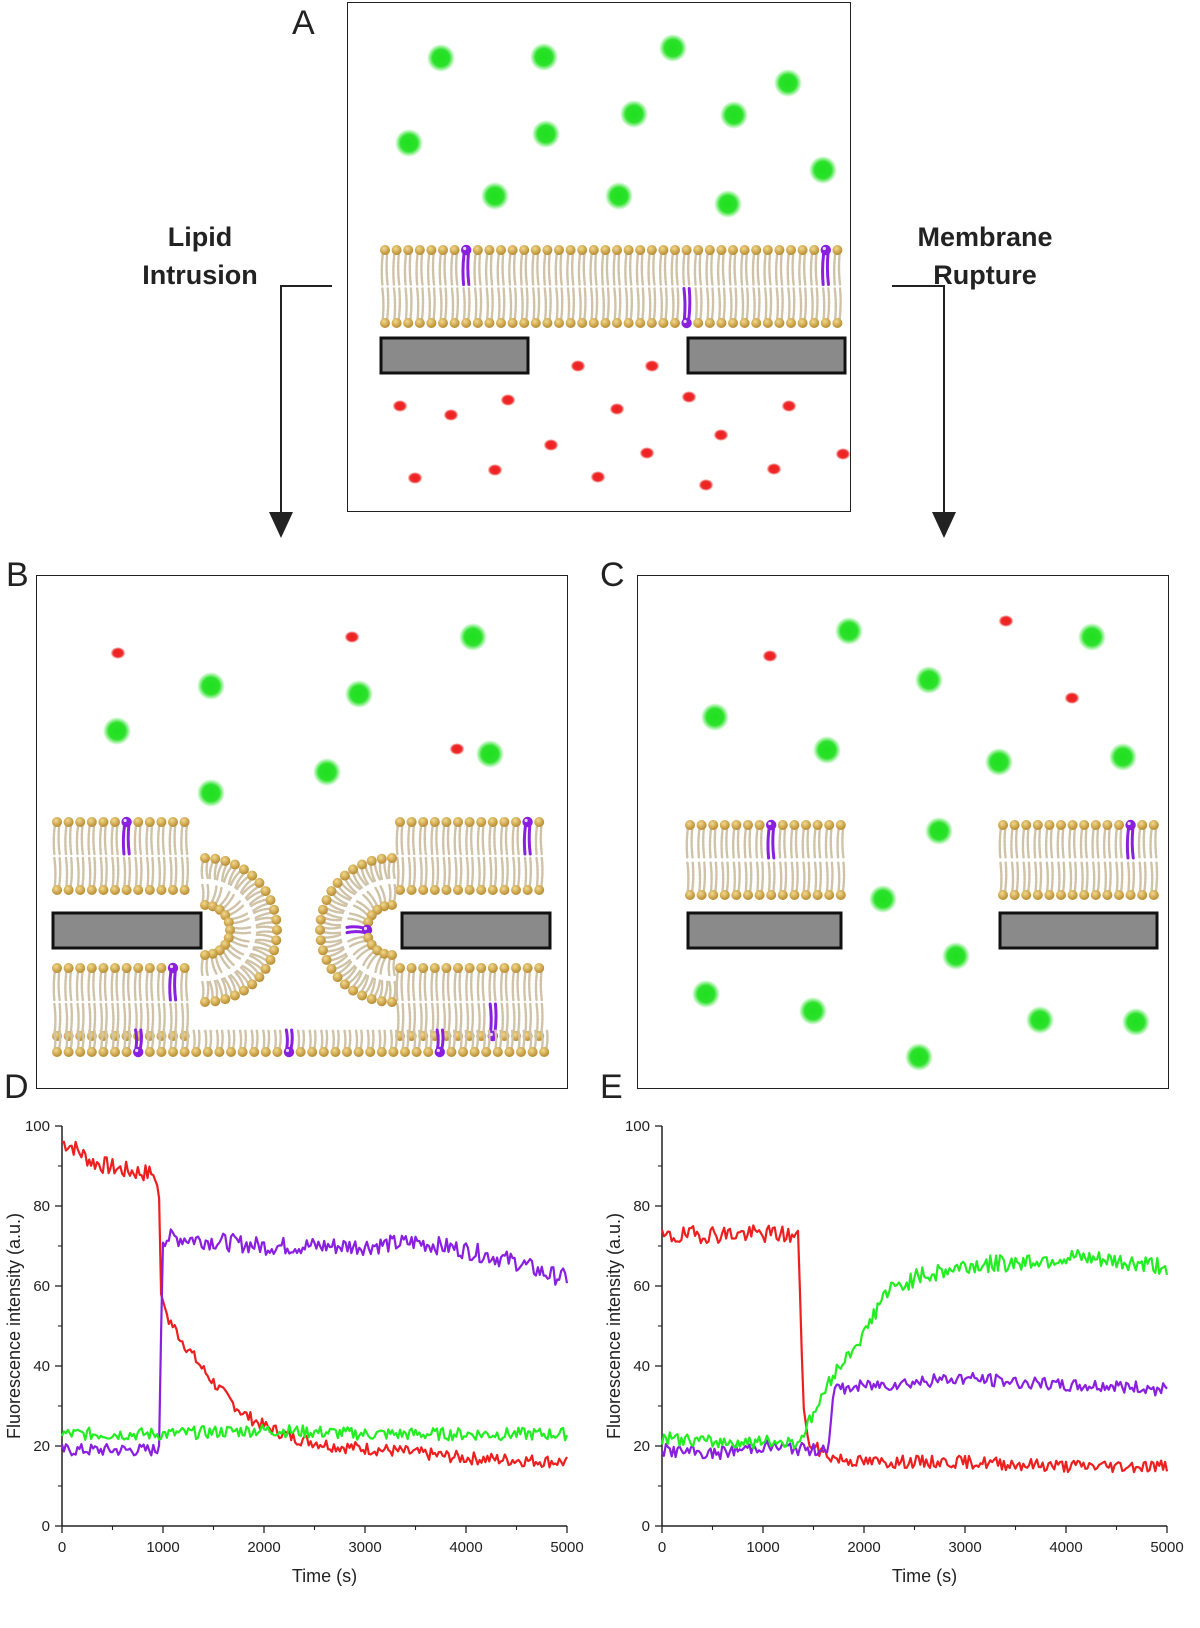  What do you see at coordinates (985, 275) in the screenshot?
I see `membrane-rupture-line2: Rupture` at bounding box center [985, 275].